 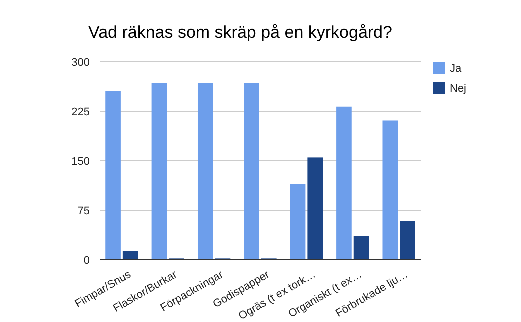 What do you see at coordinates (458, 89) in the screenshot?
I see `legend-label: Nej` at bounding box center [458, 89].